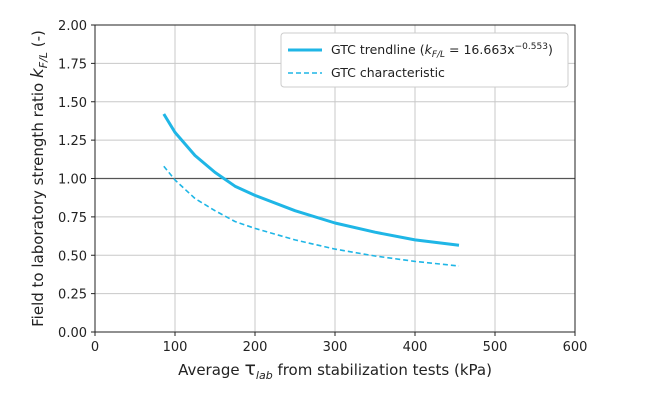  Describe the element at coordinates (531, 47) in the screenshot. I see `legend-trend-sup: −0.553` at that location.